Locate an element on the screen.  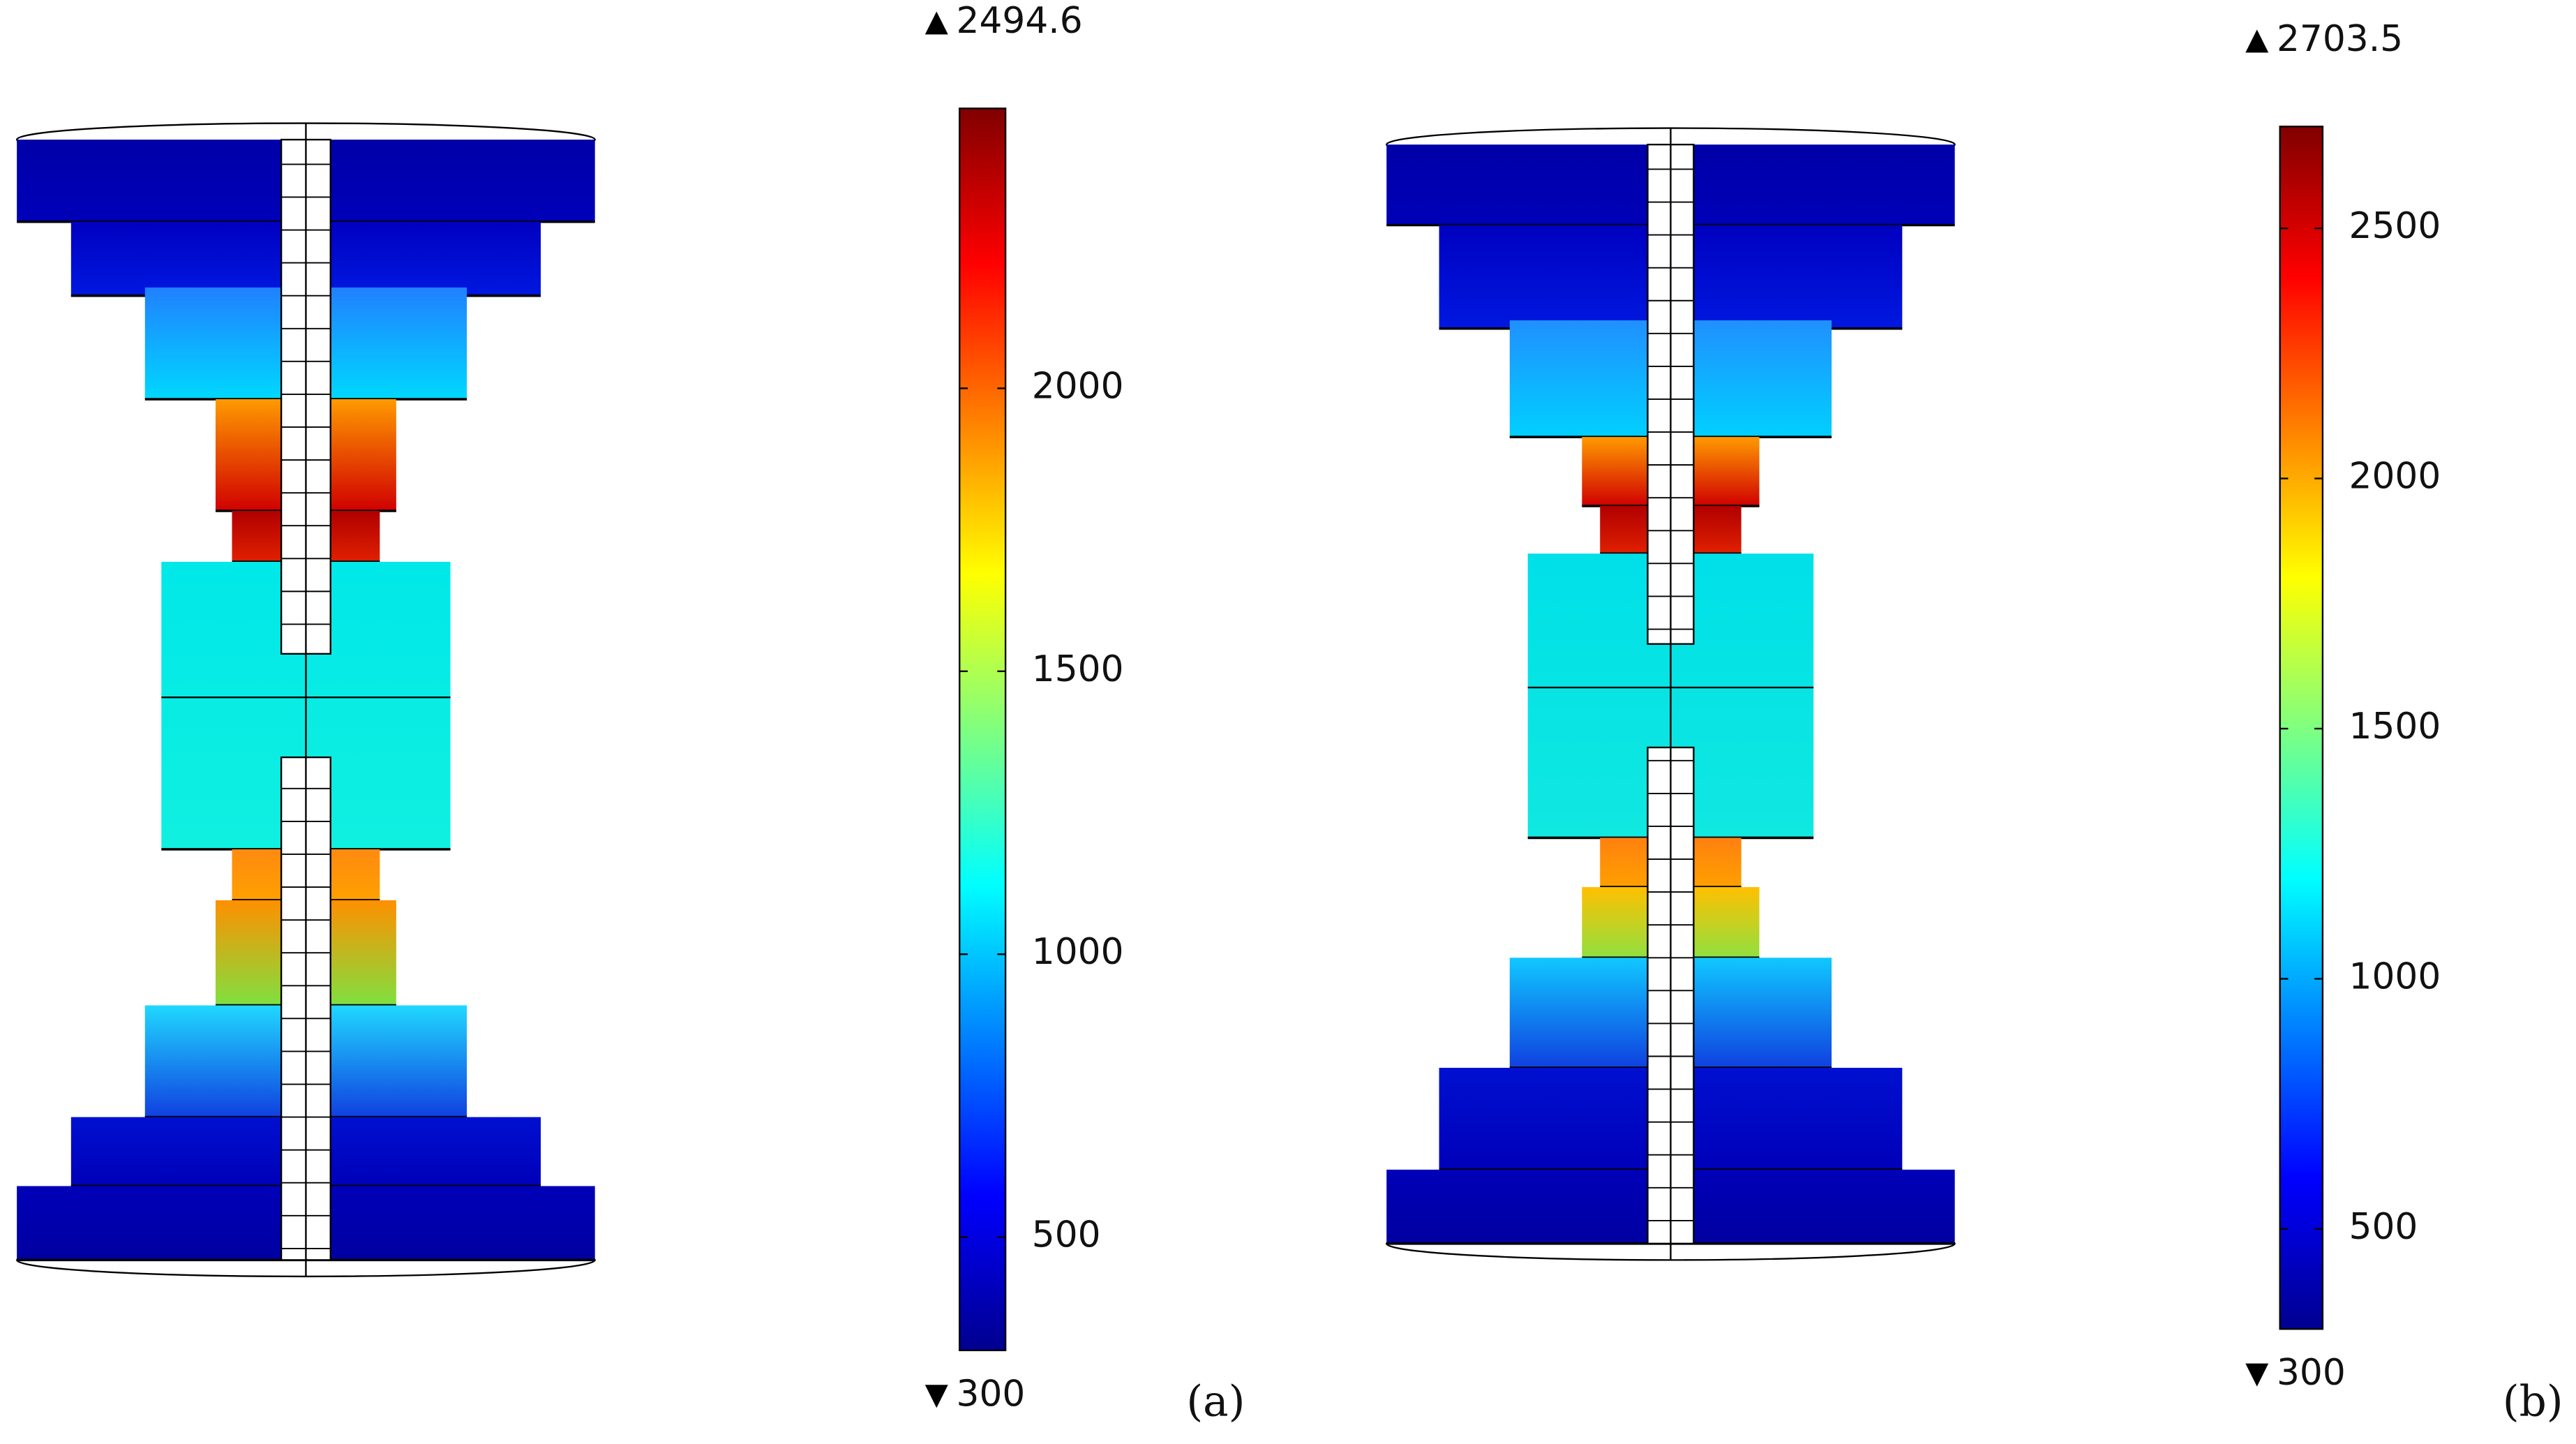
panel-label: (b) is located at coordinates (2533, 1402).